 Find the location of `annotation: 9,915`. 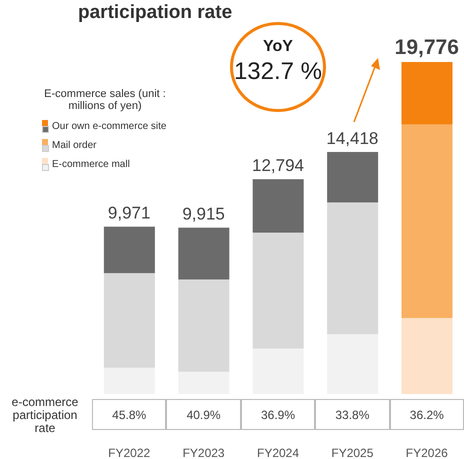

annotation: 9,915 is located at coordinates (203, 214).